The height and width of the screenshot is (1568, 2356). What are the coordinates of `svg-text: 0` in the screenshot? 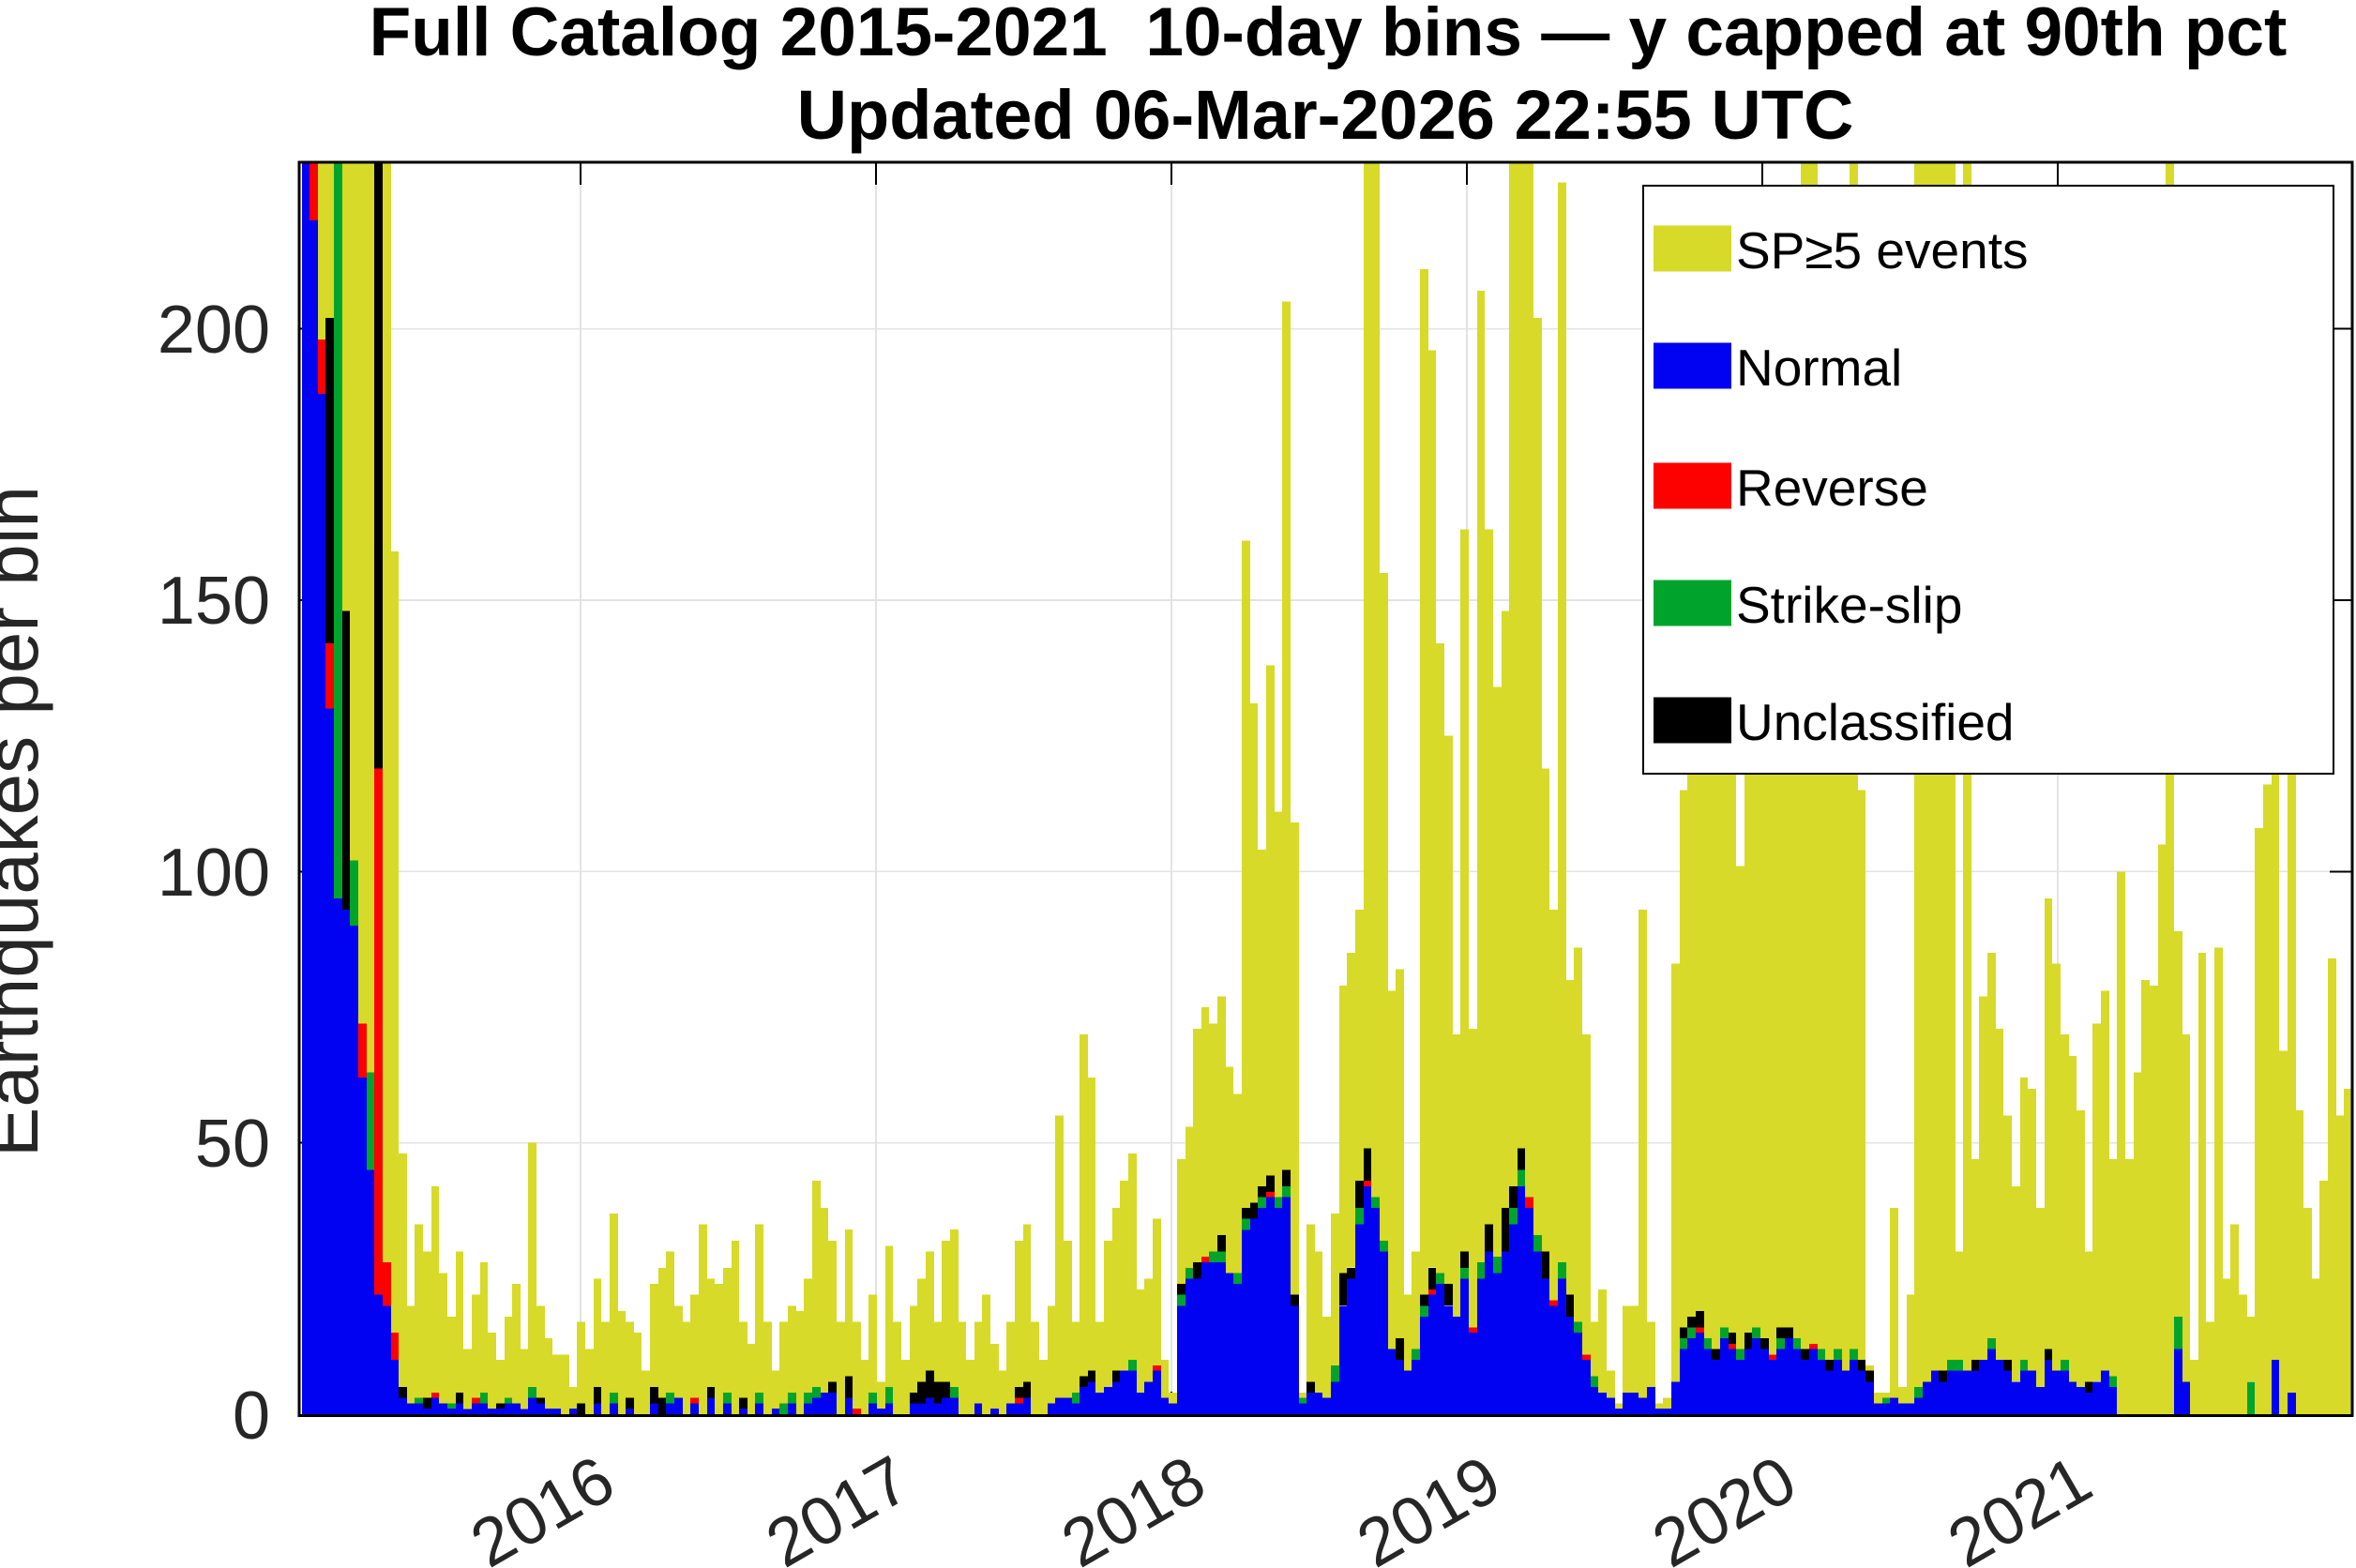 It's located at (251, 1416).